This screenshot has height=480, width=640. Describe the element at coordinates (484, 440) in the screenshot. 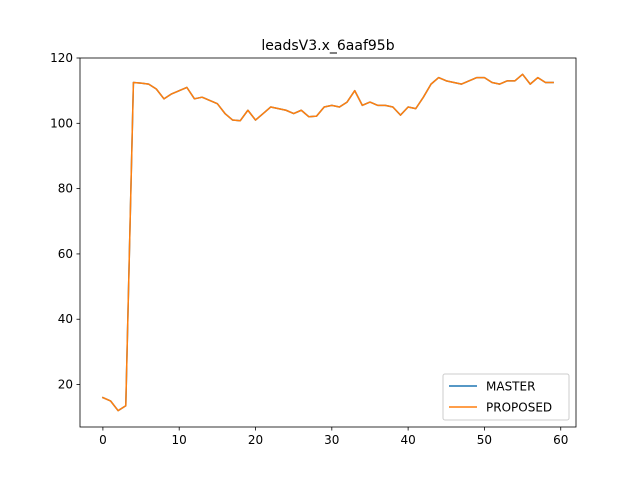

I see `x-tick-label: 50` at that location.